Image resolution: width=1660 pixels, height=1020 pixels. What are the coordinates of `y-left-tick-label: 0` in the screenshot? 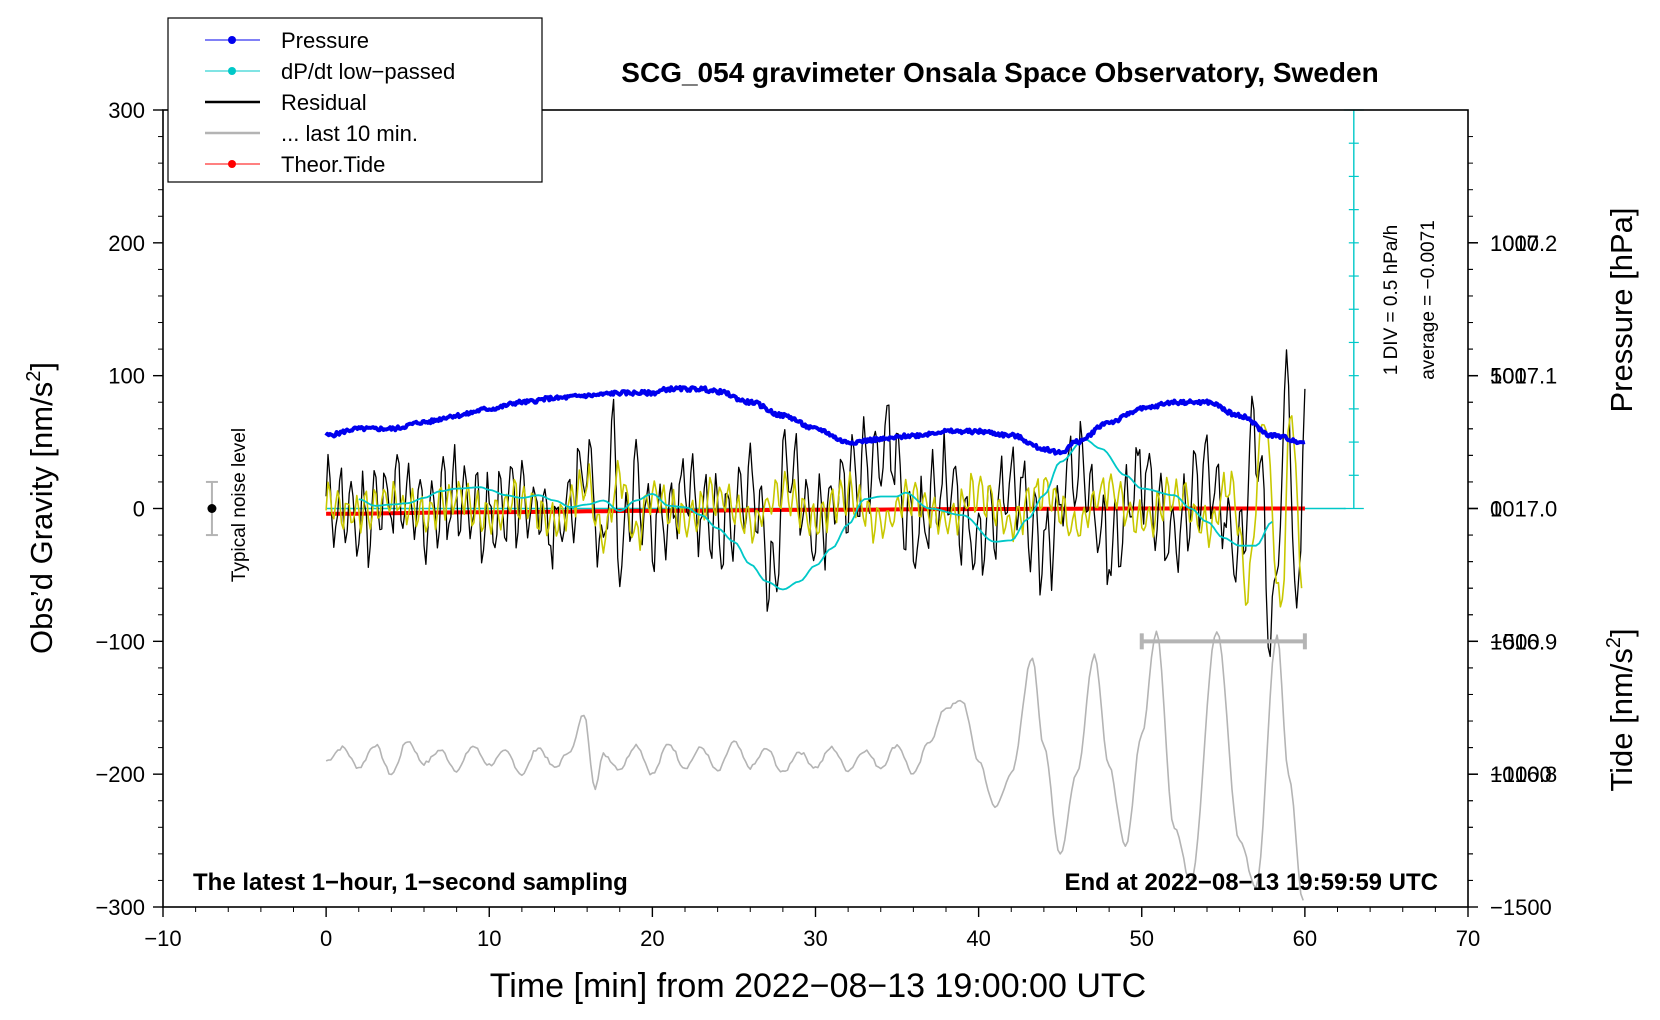 It's located at (139, 509).